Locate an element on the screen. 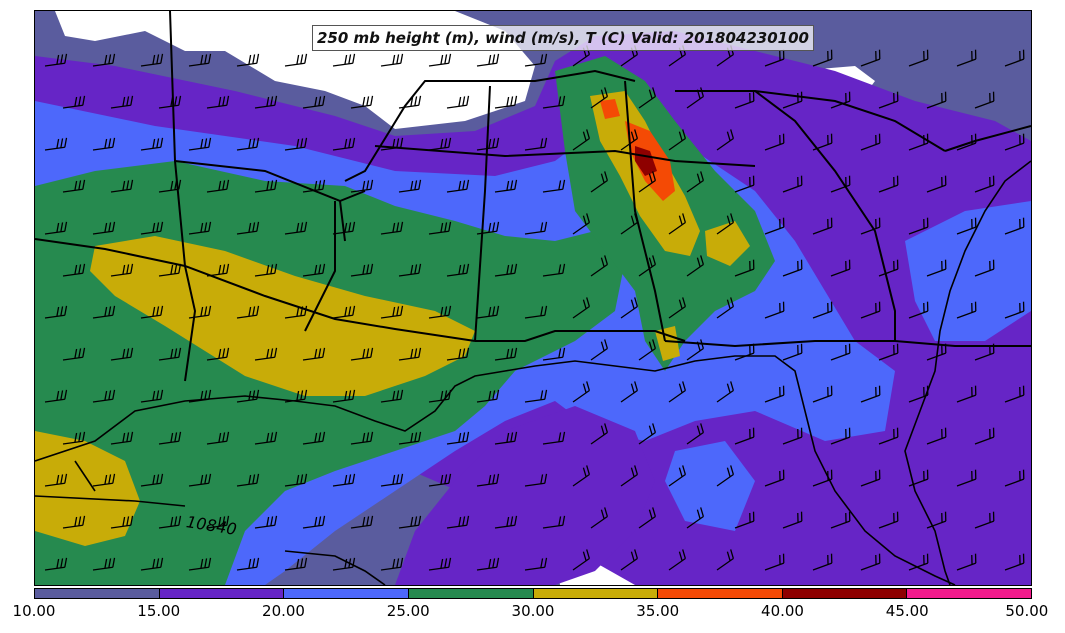 Image resolution: width=1065 pixels, height=633 pixels. colorbar-tick-label: 25.00 is located at coordinates (408, 611).